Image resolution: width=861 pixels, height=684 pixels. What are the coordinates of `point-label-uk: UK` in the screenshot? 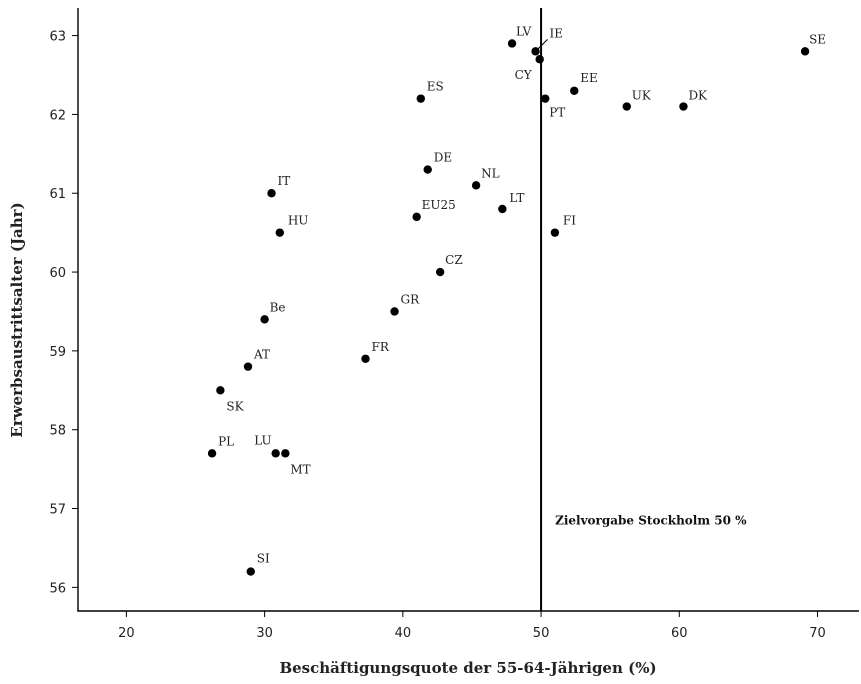 It's located at (642, 96).